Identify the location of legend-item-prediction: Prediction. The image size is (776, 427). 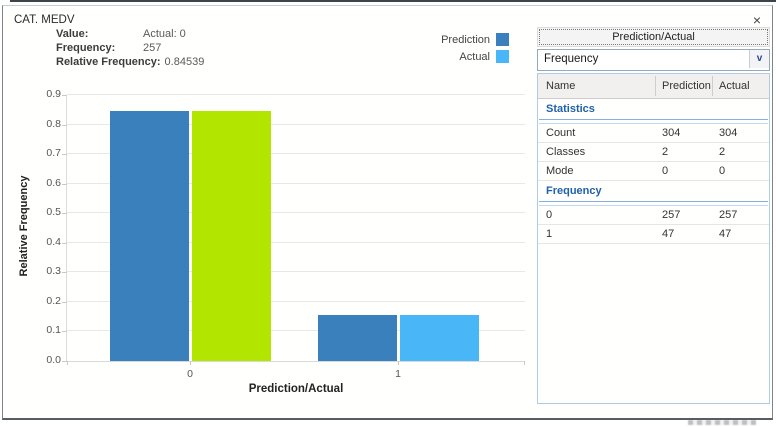
(448, 40).